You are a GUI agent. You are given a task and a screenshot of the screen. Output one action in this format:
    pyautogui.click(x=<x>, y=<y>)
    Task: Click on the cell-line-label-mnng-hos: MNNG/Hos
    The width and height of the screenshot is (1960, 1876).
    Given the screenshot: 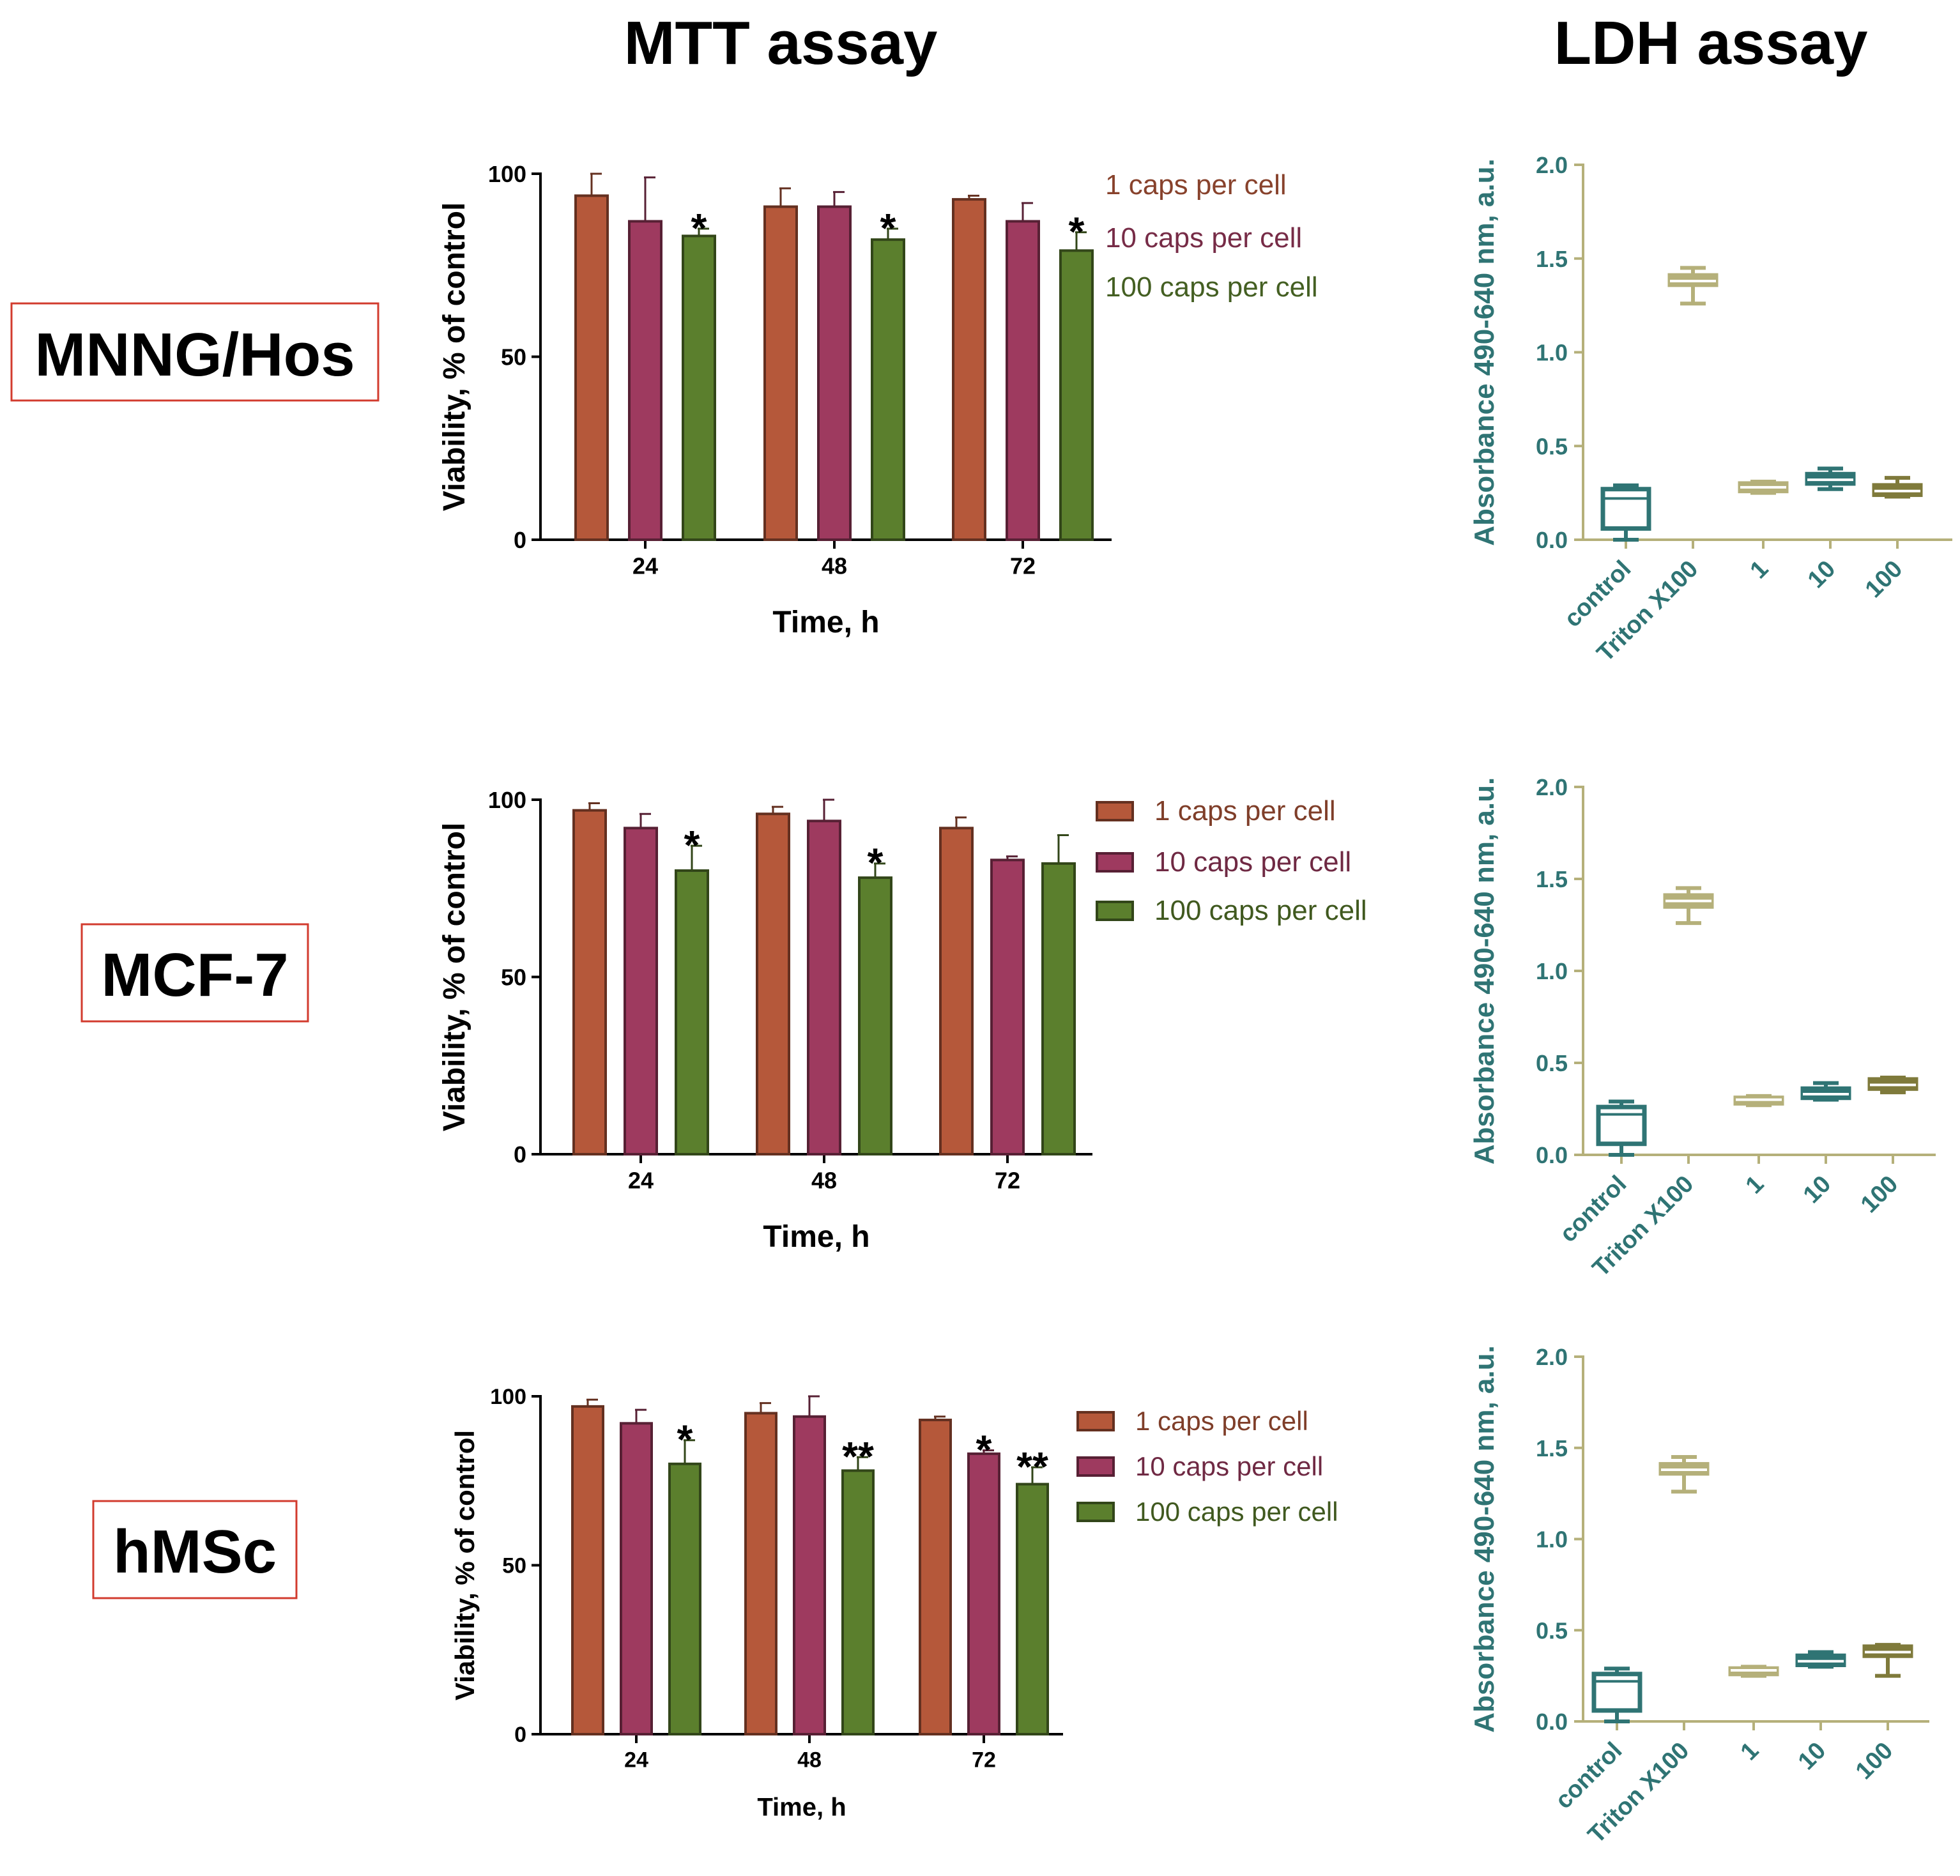 What is the action you would take?
    pyautogui.click(x=194, y=352)
    